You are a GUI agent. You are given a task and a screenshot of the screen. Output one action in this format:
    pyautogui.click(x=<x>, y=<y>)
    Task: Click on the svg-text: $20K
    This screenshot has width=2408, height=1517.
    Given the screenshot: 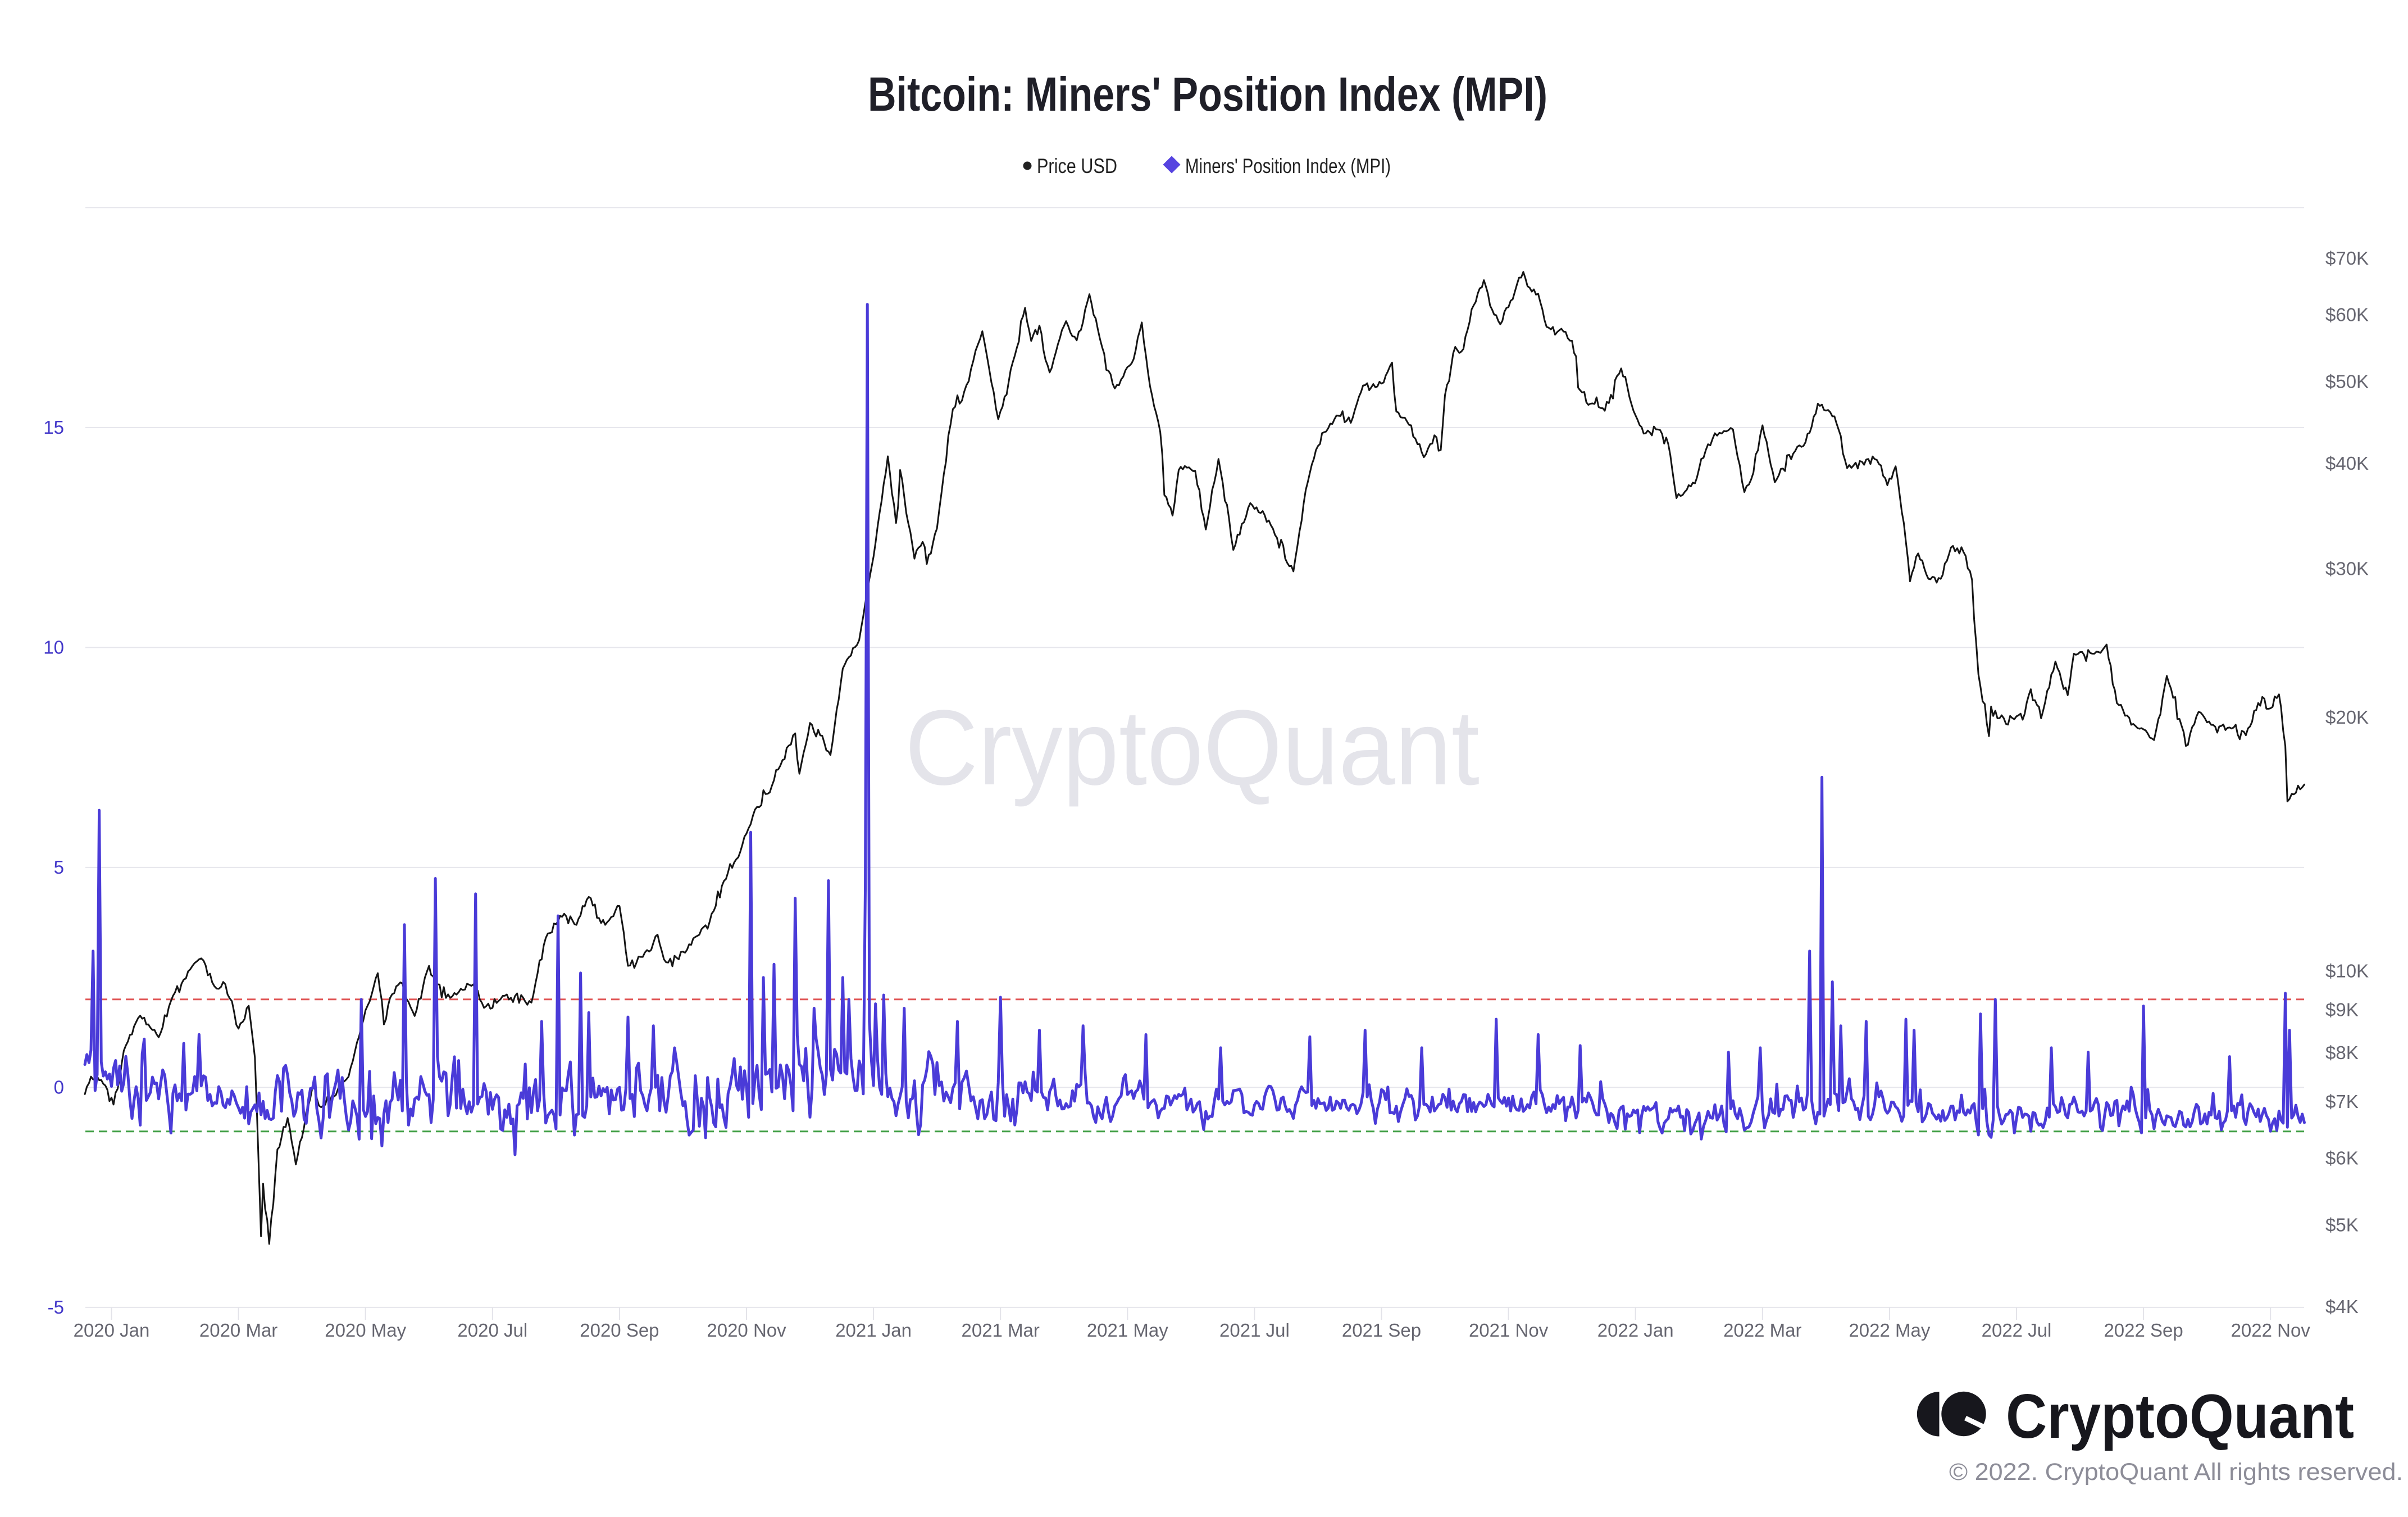 What is the action you would take?
    pyautogui.click(x=2347, y=717)
    